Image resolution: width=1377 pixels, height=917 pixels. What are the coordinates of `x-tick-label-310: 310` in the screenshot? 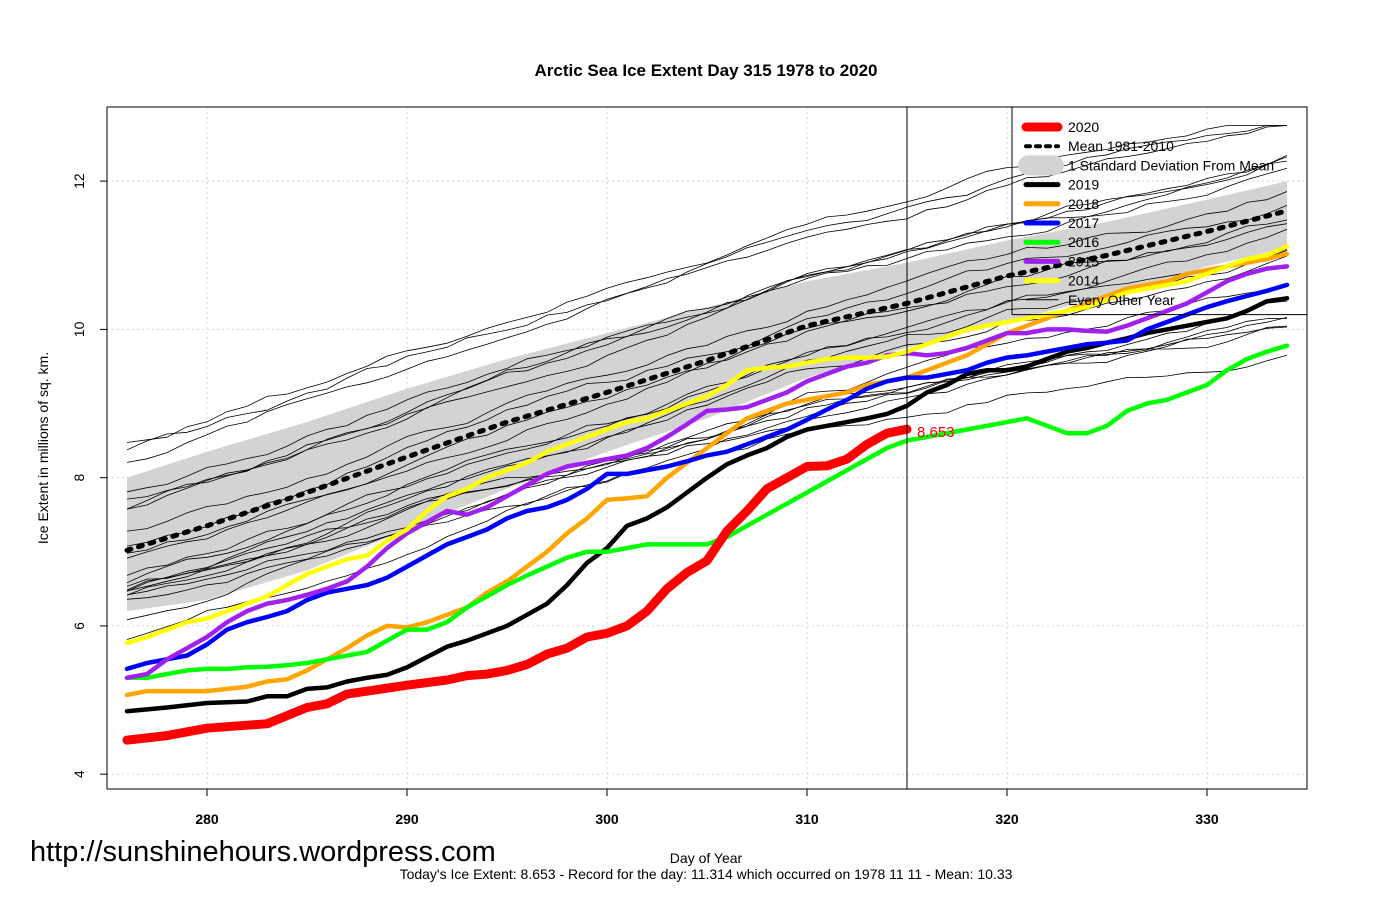 It's located at (807, 819).